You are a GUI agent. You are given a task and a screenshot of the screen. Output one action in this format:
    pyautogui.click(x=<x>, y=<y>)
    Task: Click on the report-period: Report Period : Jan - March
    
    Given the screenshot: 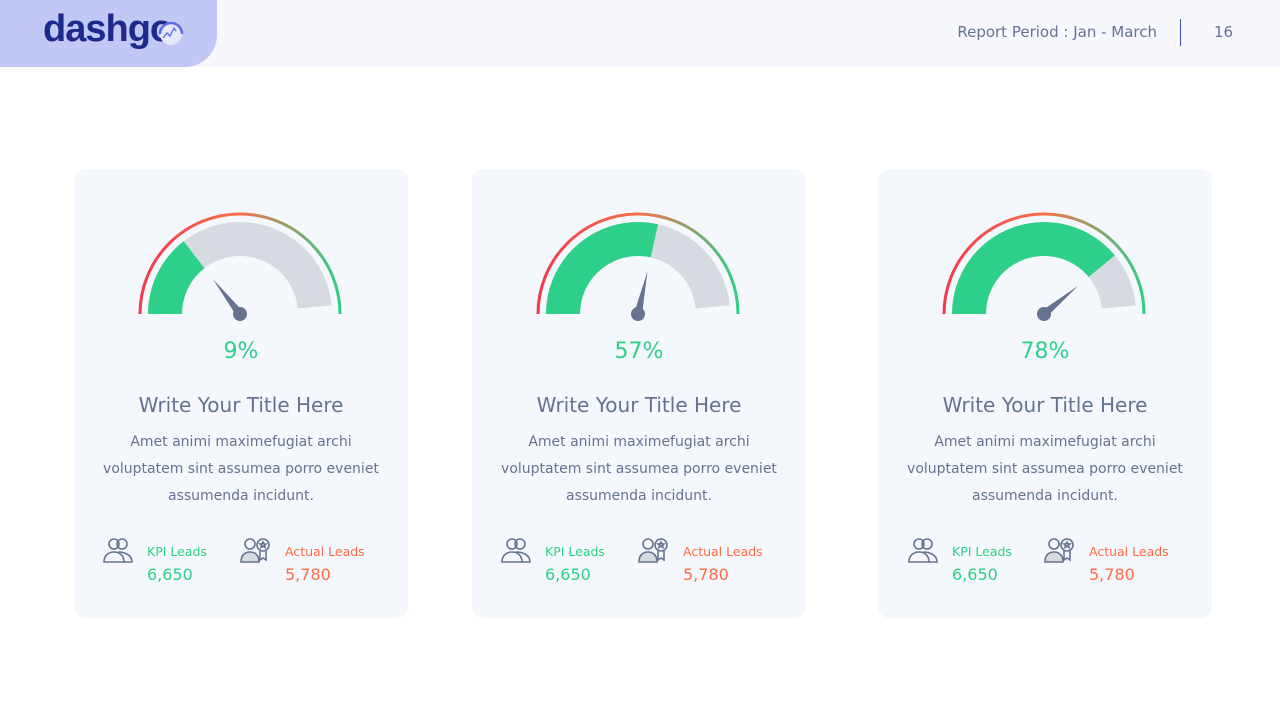 What is the action you would take?
    pyautogui.click(x=1057, y=32)
    